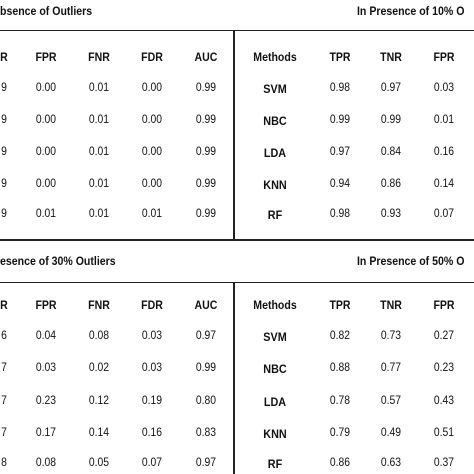 Image resolution: width=474 pixels, height=474 pixels. I want to click on table-cell: 0.63, so click(391, 463).